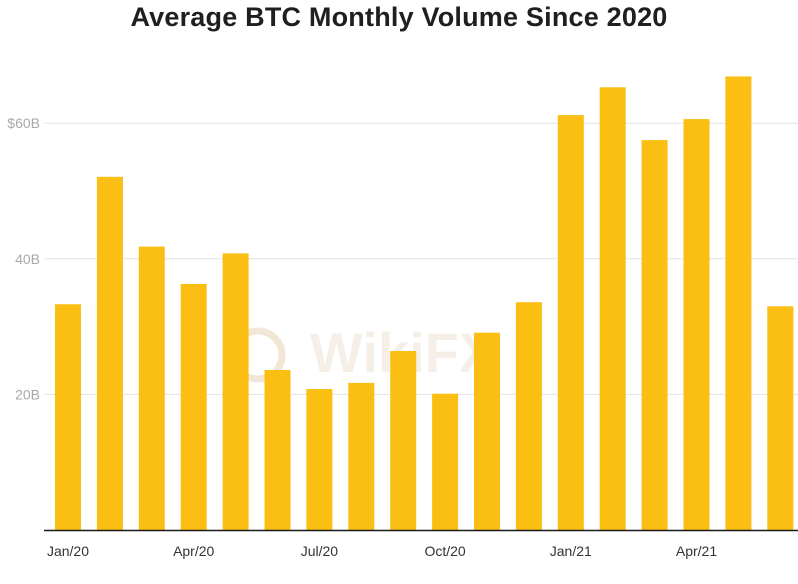 The image size is (798, 584). What do you see at coordinates (382, 551) in the screenshot?
I see `x-axis-ticks: Jan/20 Apr/20 Jul/20 Oct/20 Jan/21 Apr/21` at bounding box center [382, 551].